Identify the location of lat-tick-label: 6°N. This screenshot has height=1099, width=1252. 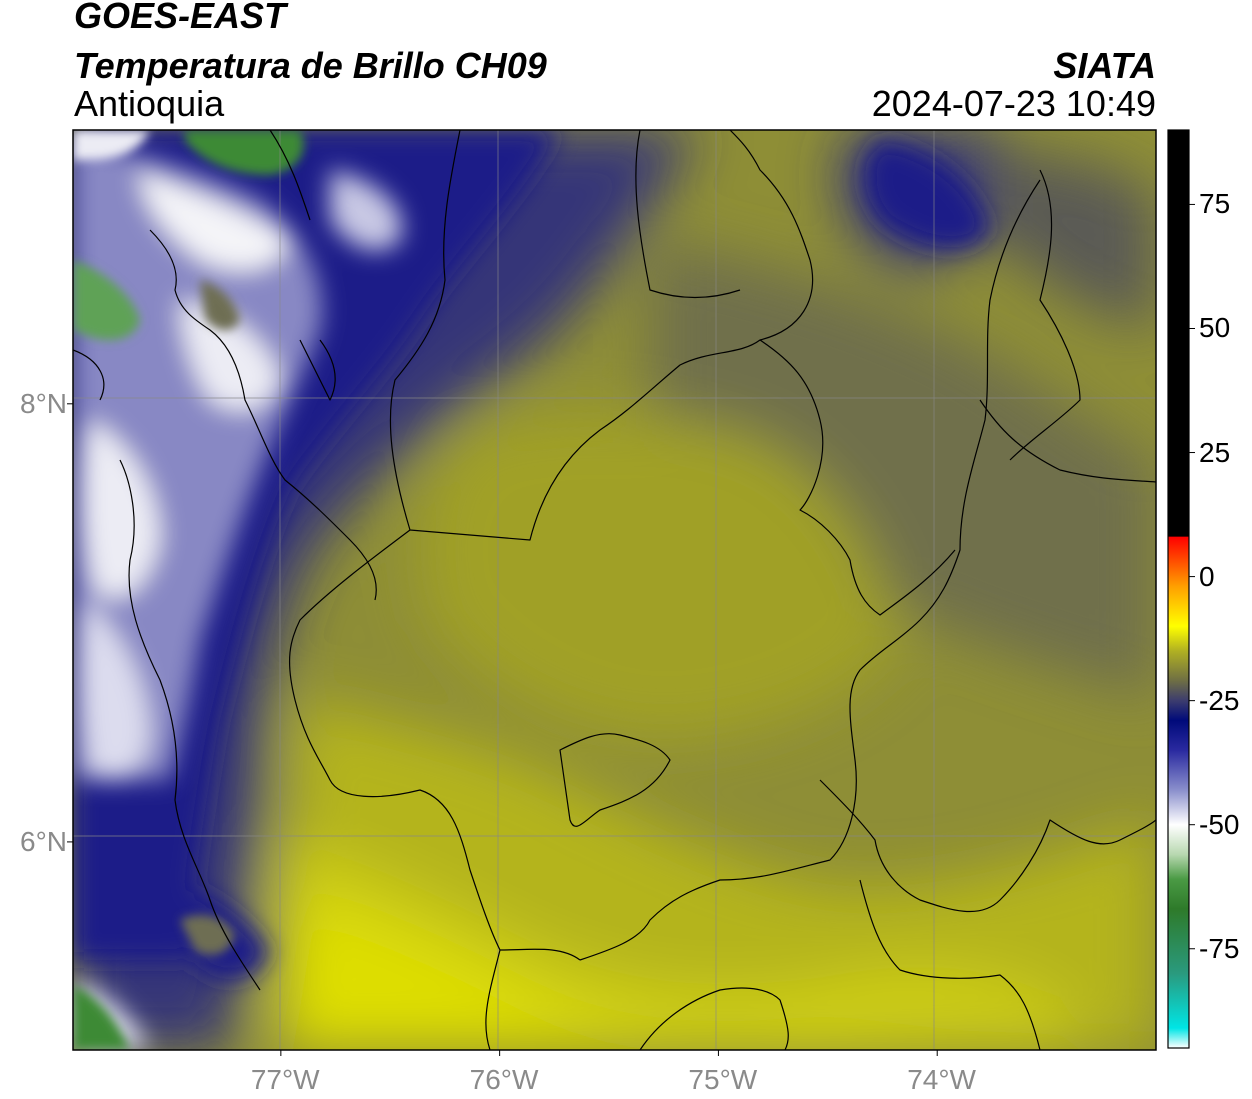
(43, 841).